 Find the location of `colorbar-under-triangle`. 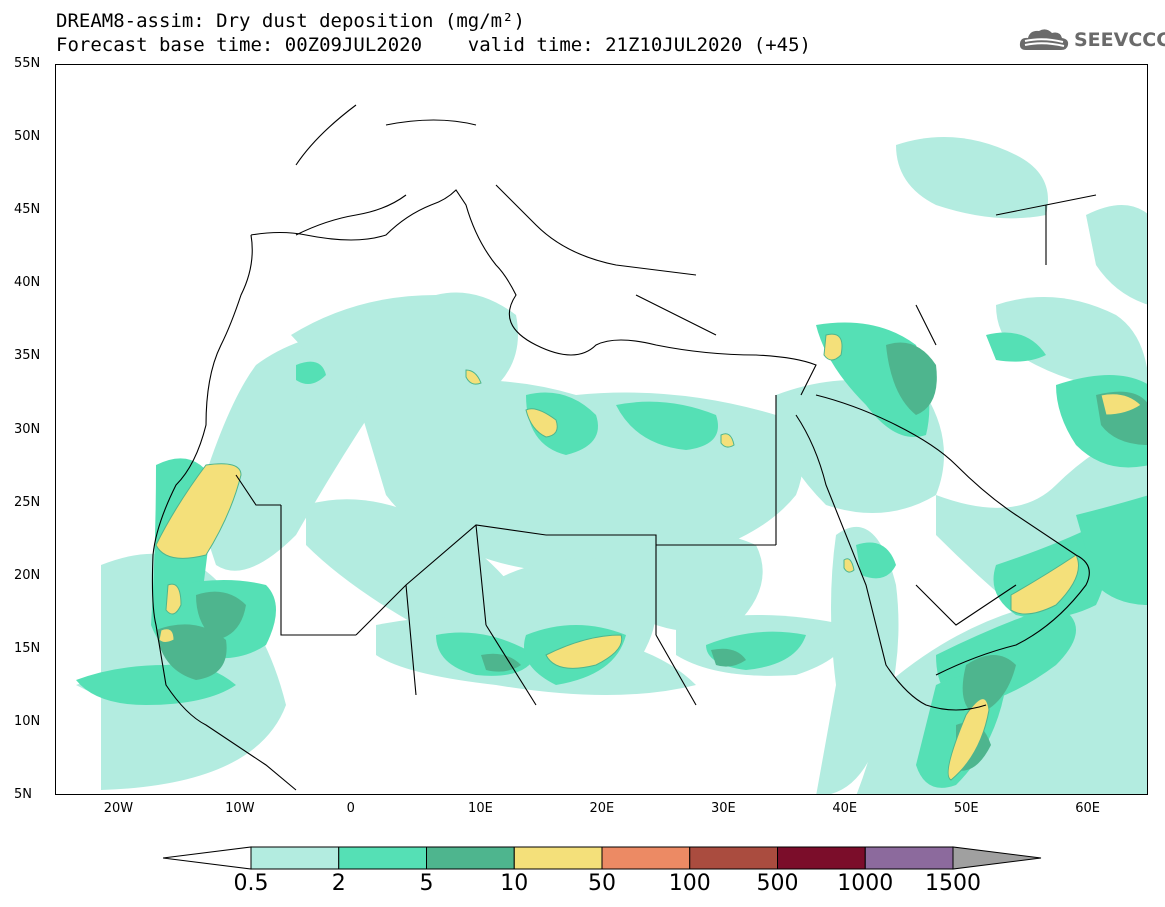

colorbar-under-triangle is located at coordinates (207, 858).